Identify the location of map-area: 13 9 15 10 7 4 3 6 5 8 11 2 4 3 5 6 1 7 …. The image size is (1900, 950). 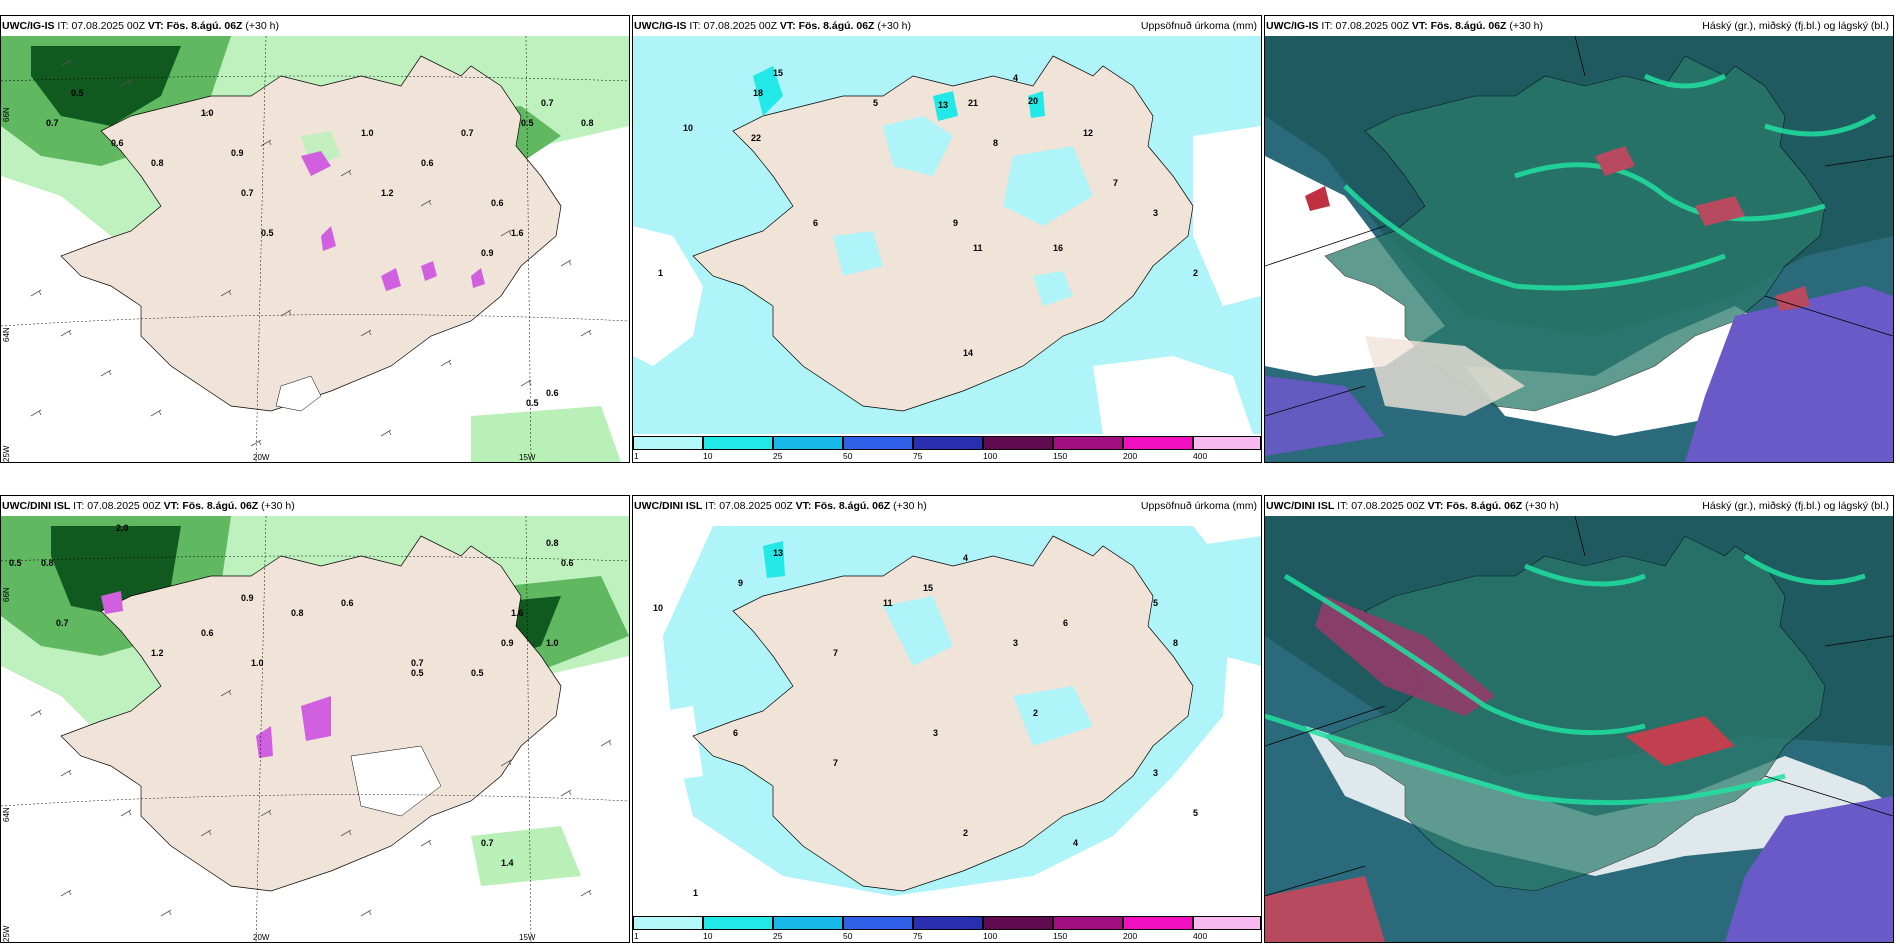
(947, 715).